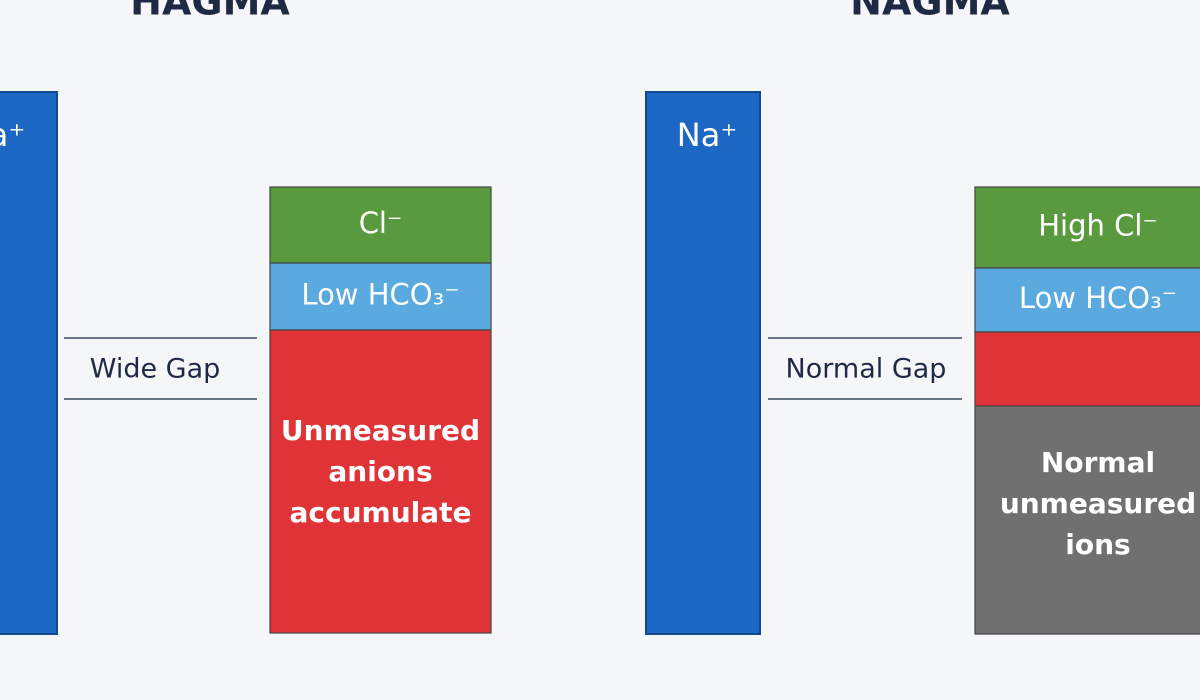 The image size is (1200, 700). Describe the element at coordinates (866, 369) in the screenshot. I see `gap-label: Normal Gap` at that location.